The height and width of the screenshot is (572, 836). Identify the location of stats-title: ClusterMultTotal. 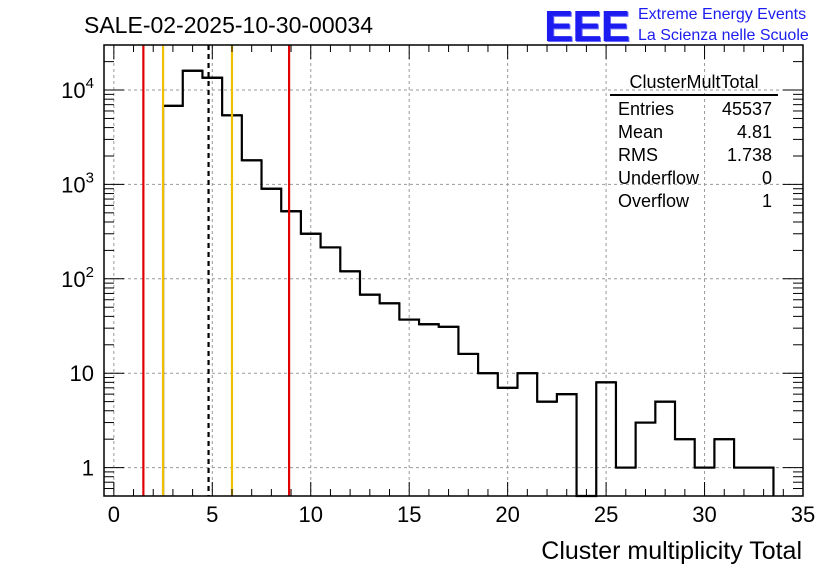
(694, 84).